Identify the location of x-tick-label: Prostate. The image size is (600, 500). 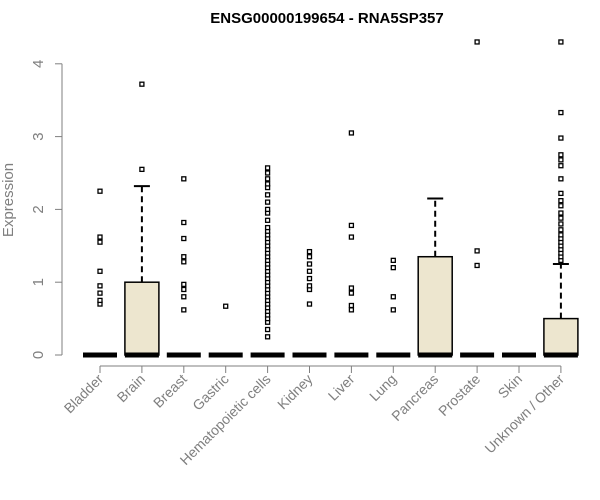
(459, 395).